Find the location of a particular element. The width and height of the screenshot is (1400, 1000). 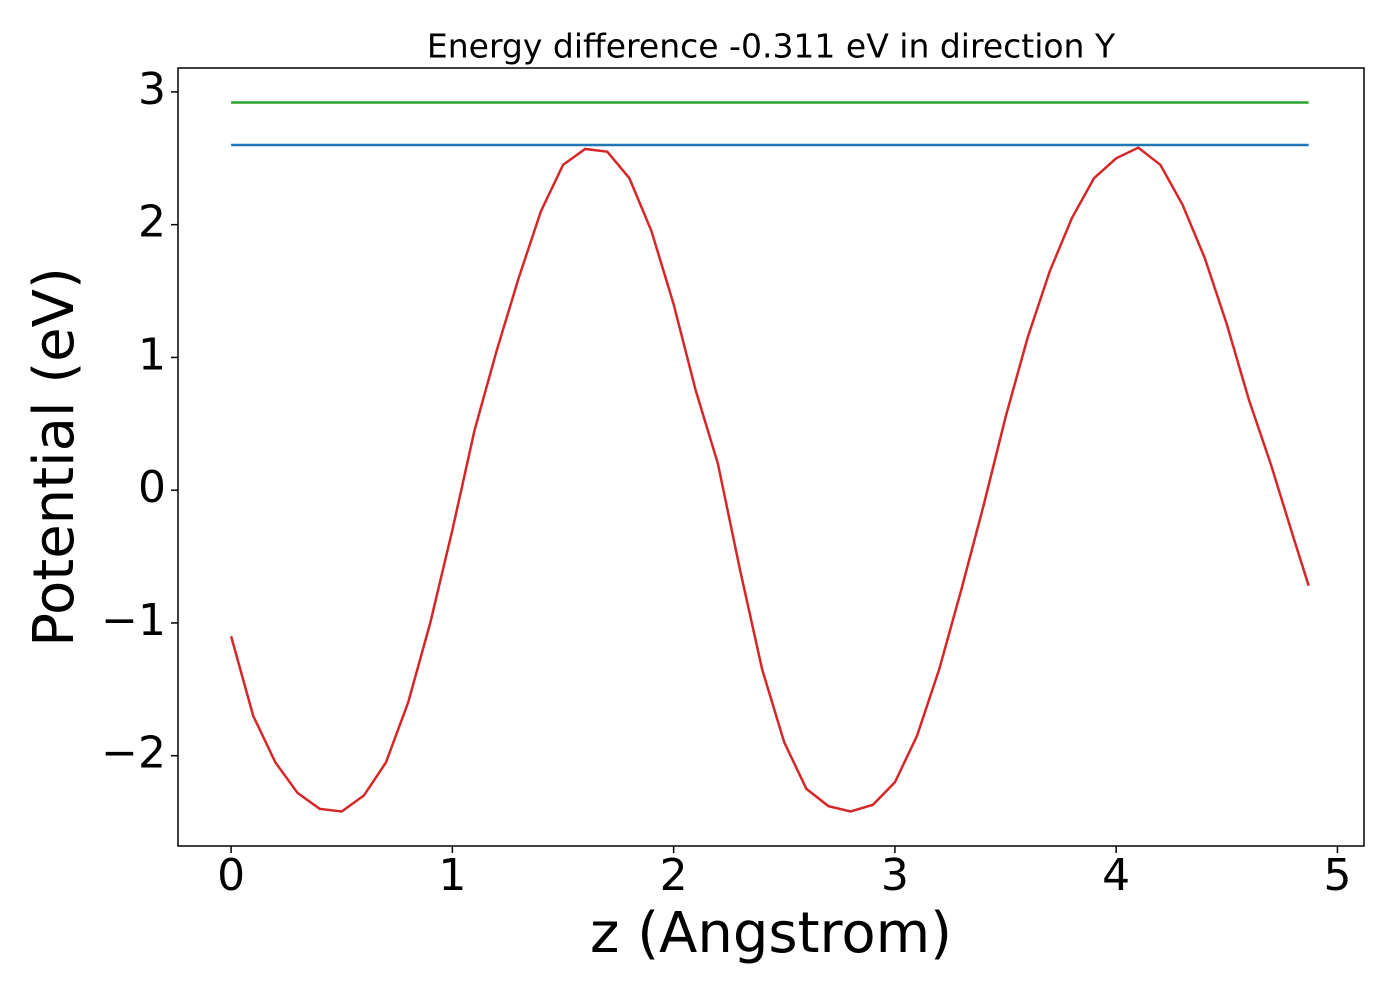

y-tick-label: 0 is located at coordinates (152, 487).